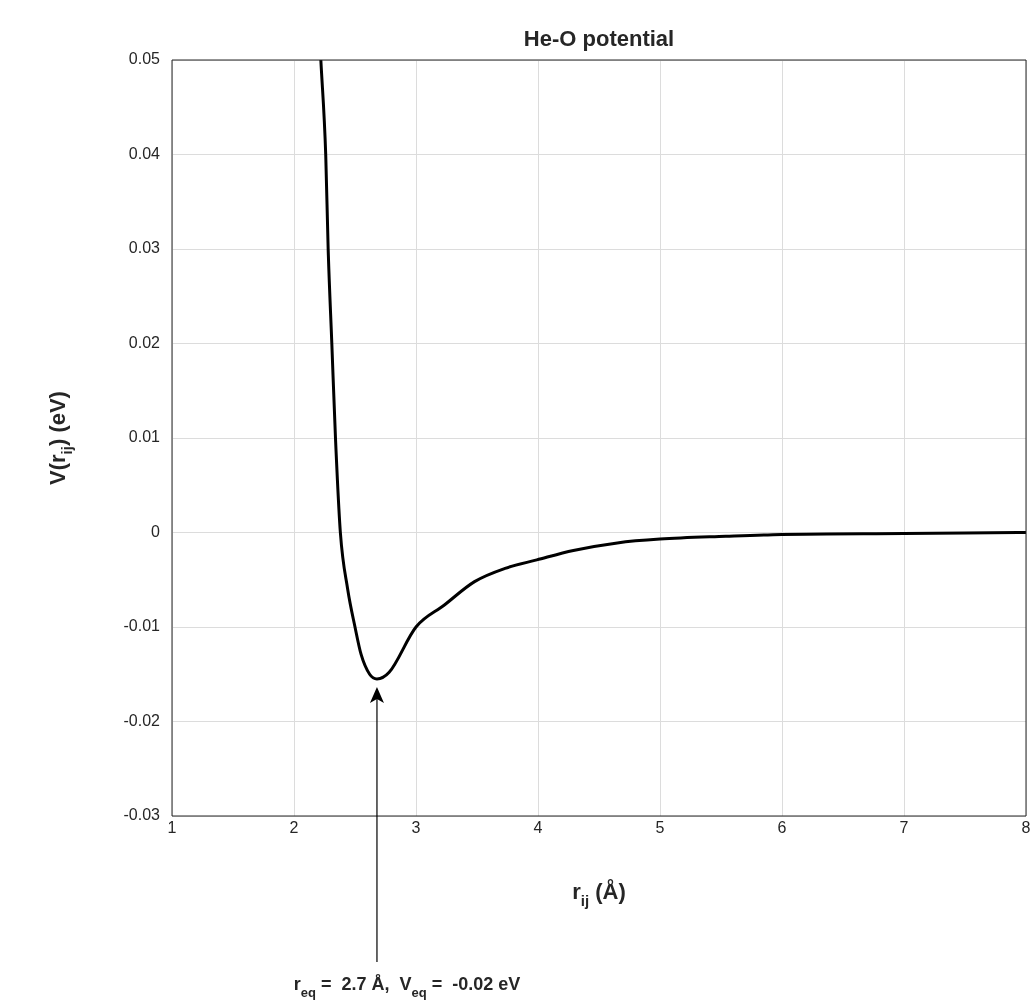 This screenshot has height=1003, width=1032. Describe the element at coordinates (142, 815) in the screenshot. I see `y-tick-label: -0.03` at that location.